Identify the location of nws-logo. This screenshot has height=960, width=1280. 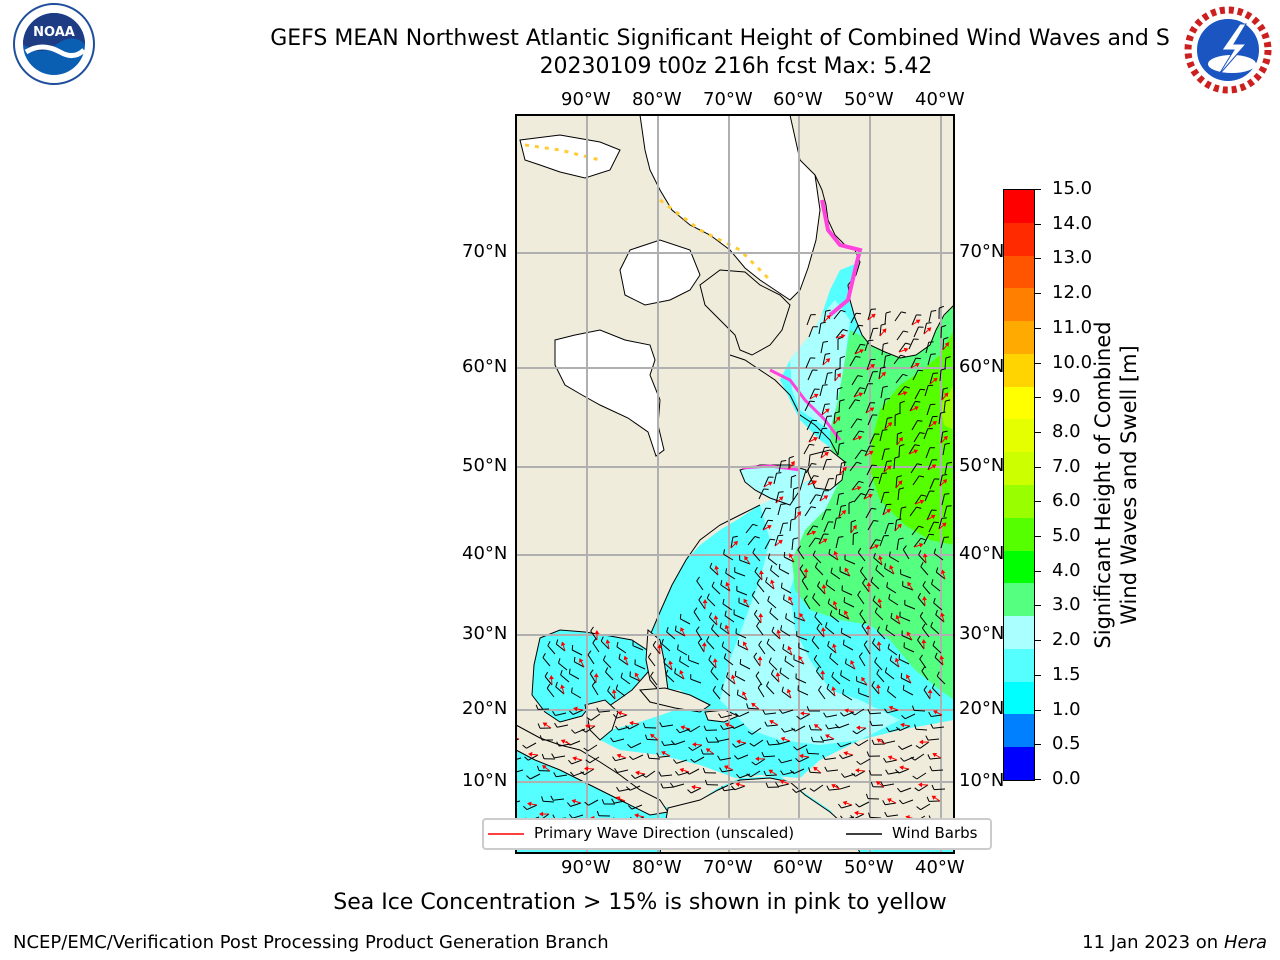
(1228, 50).